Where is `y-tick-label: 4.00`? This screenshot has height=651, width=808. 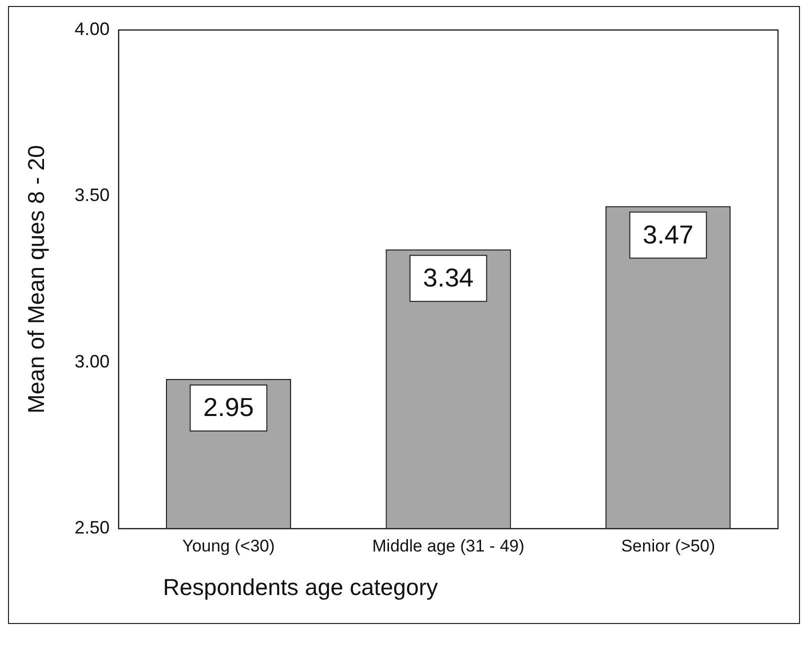 y-tick-label: 4.00 is located at coordinates (92, 28).